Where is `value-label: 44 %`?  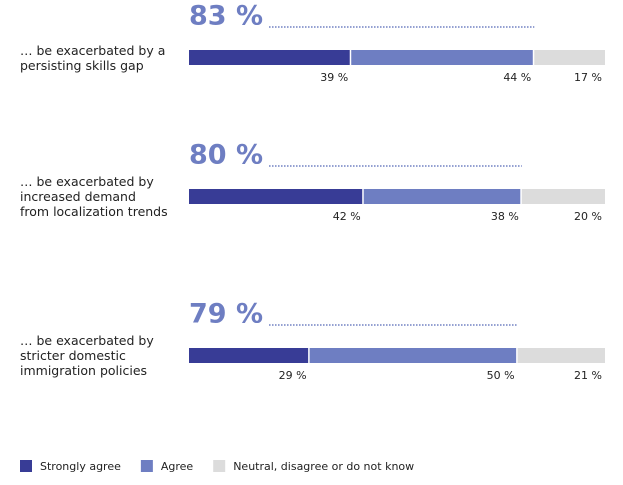 value-label: 44 % is located at coordinates (517, 77).